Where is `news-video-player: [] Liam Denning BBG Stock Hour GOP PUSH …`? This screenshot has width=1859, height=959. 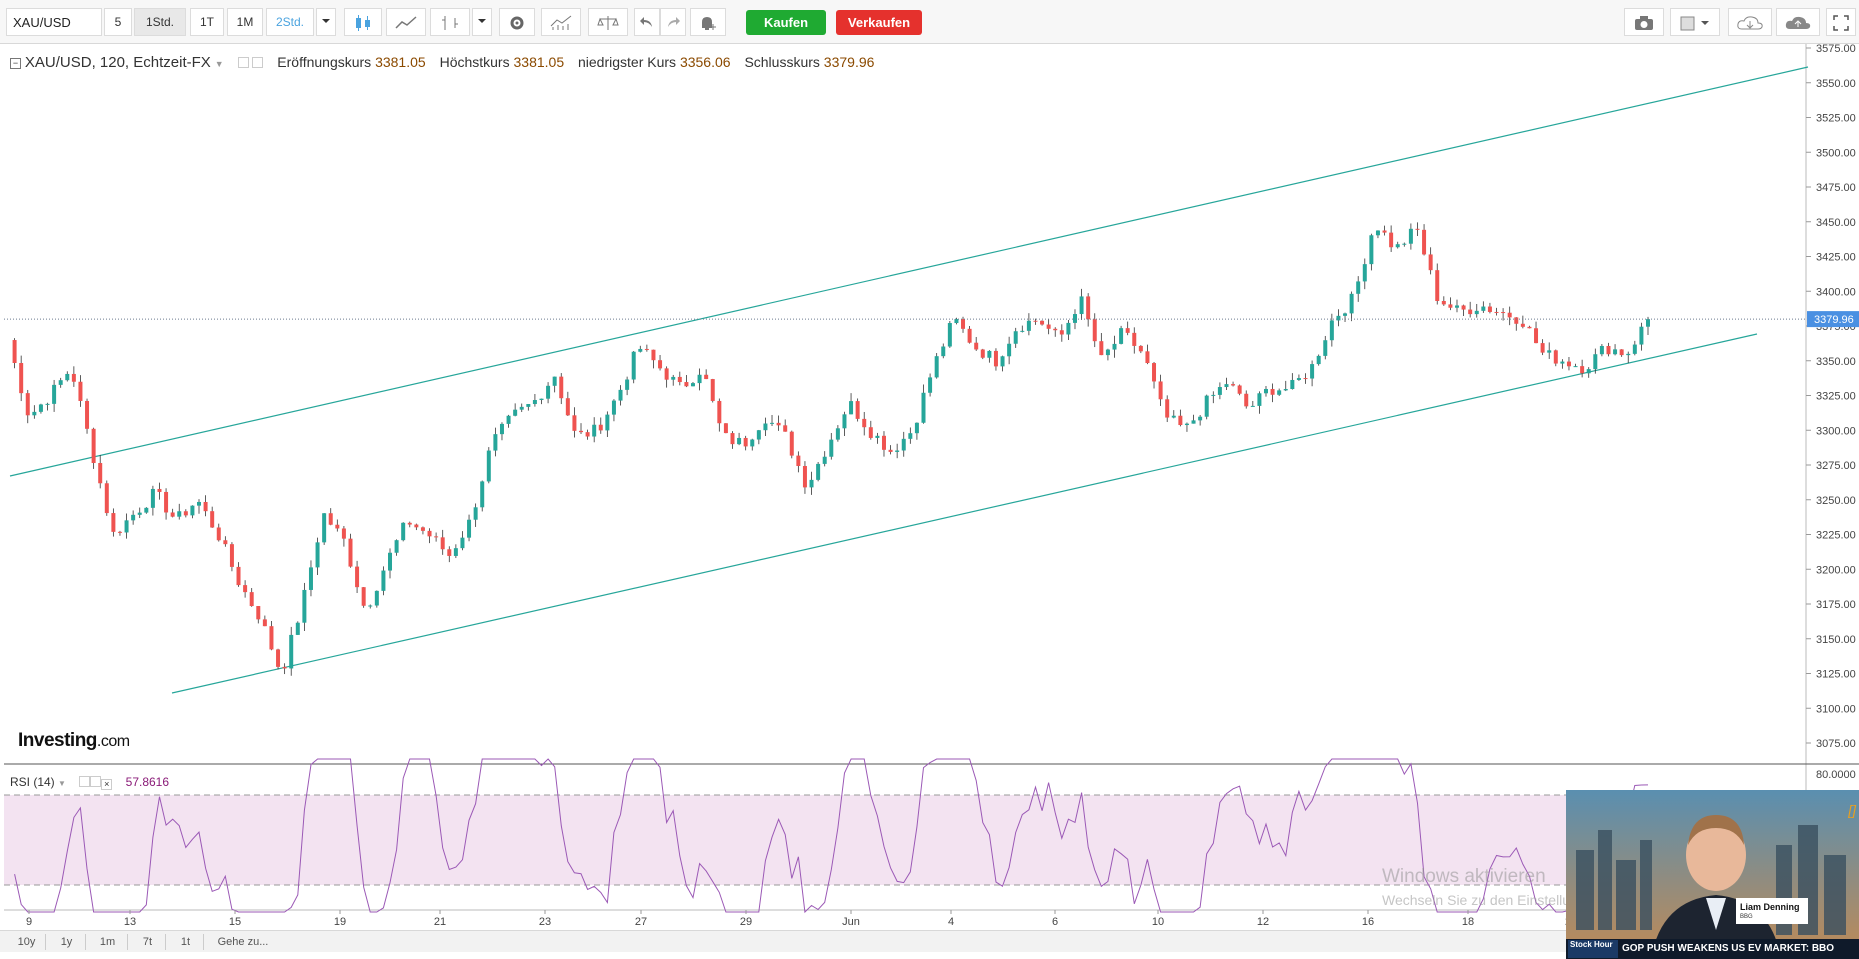 news-video-player: [] Liam Denning BBG Stock Hour GOP PUSH … is located at coordinates (1712, 874).